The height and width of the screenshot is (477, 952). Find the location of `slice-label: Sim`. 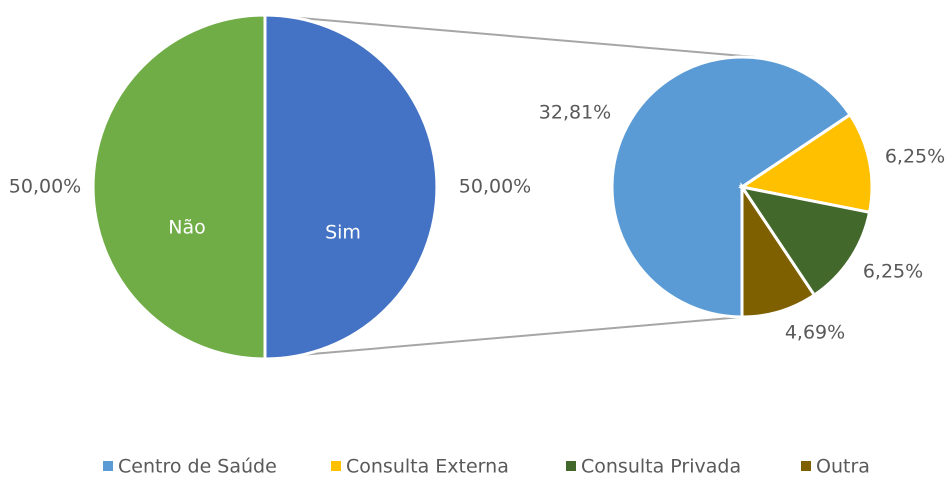

slice-label: Sim is located at coordinates (343, 233).